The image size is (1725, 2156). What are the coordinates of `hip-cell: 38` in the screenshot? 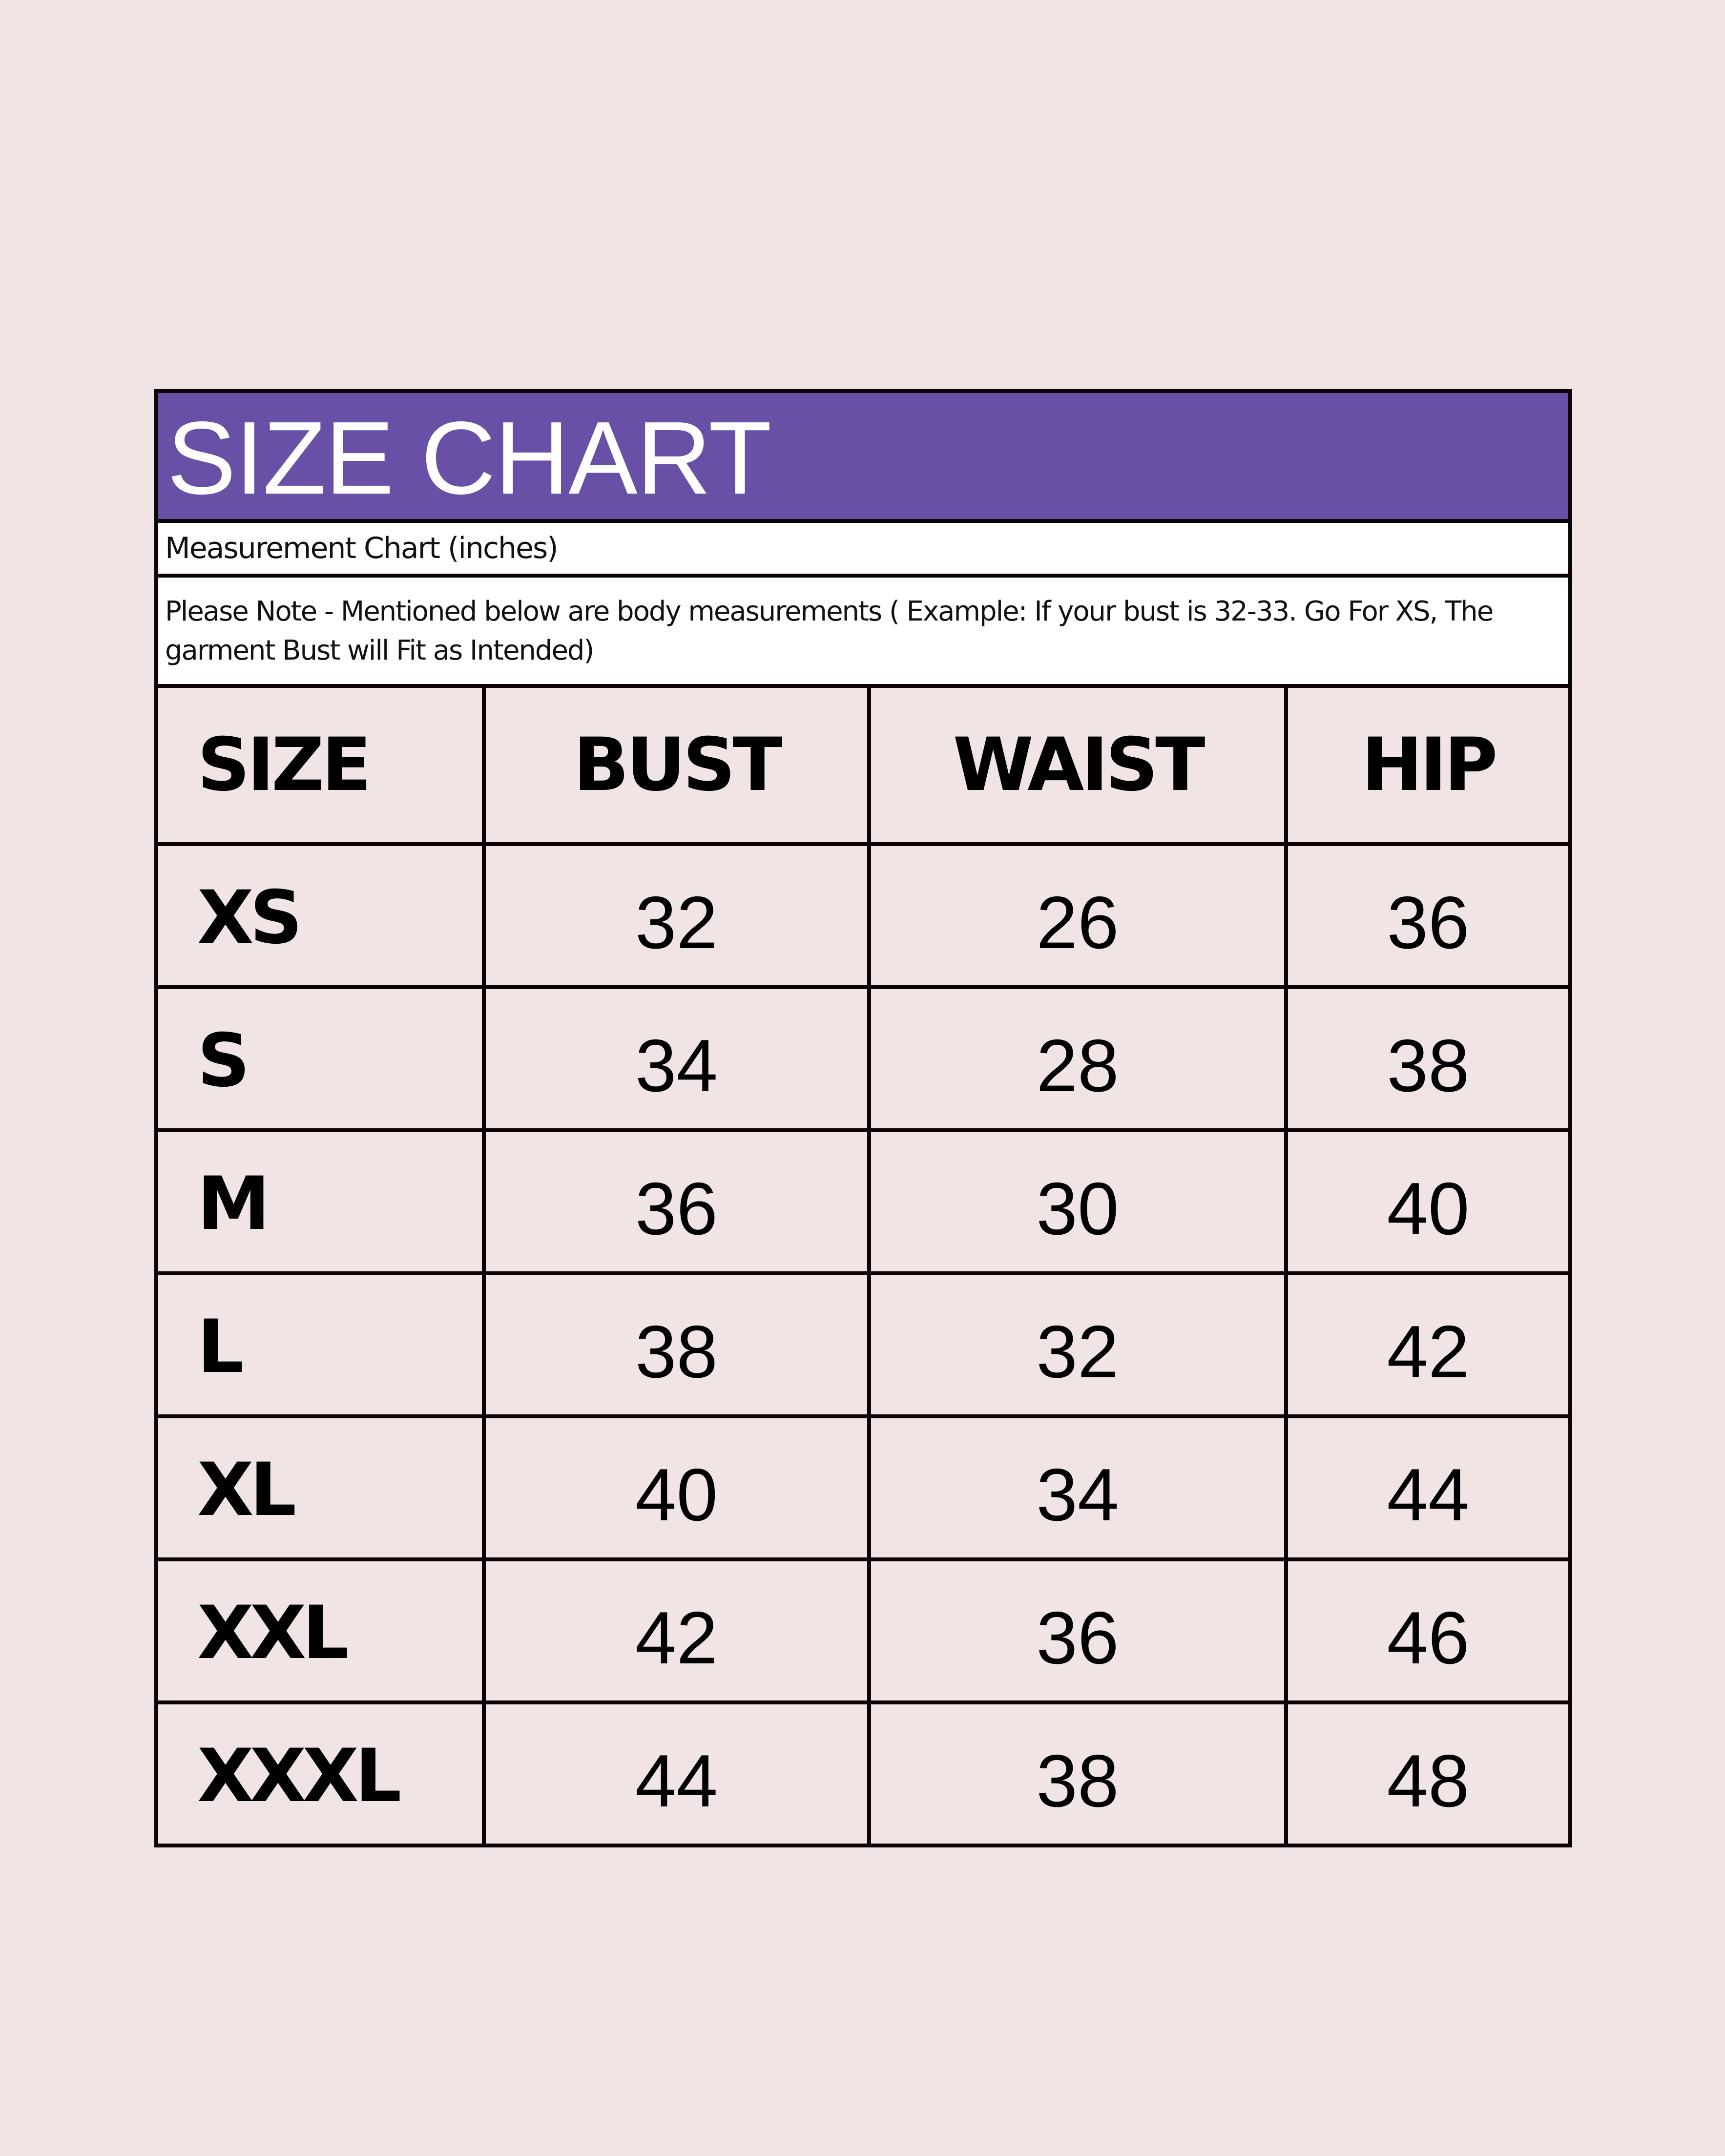 It's located at (1426, 1059).